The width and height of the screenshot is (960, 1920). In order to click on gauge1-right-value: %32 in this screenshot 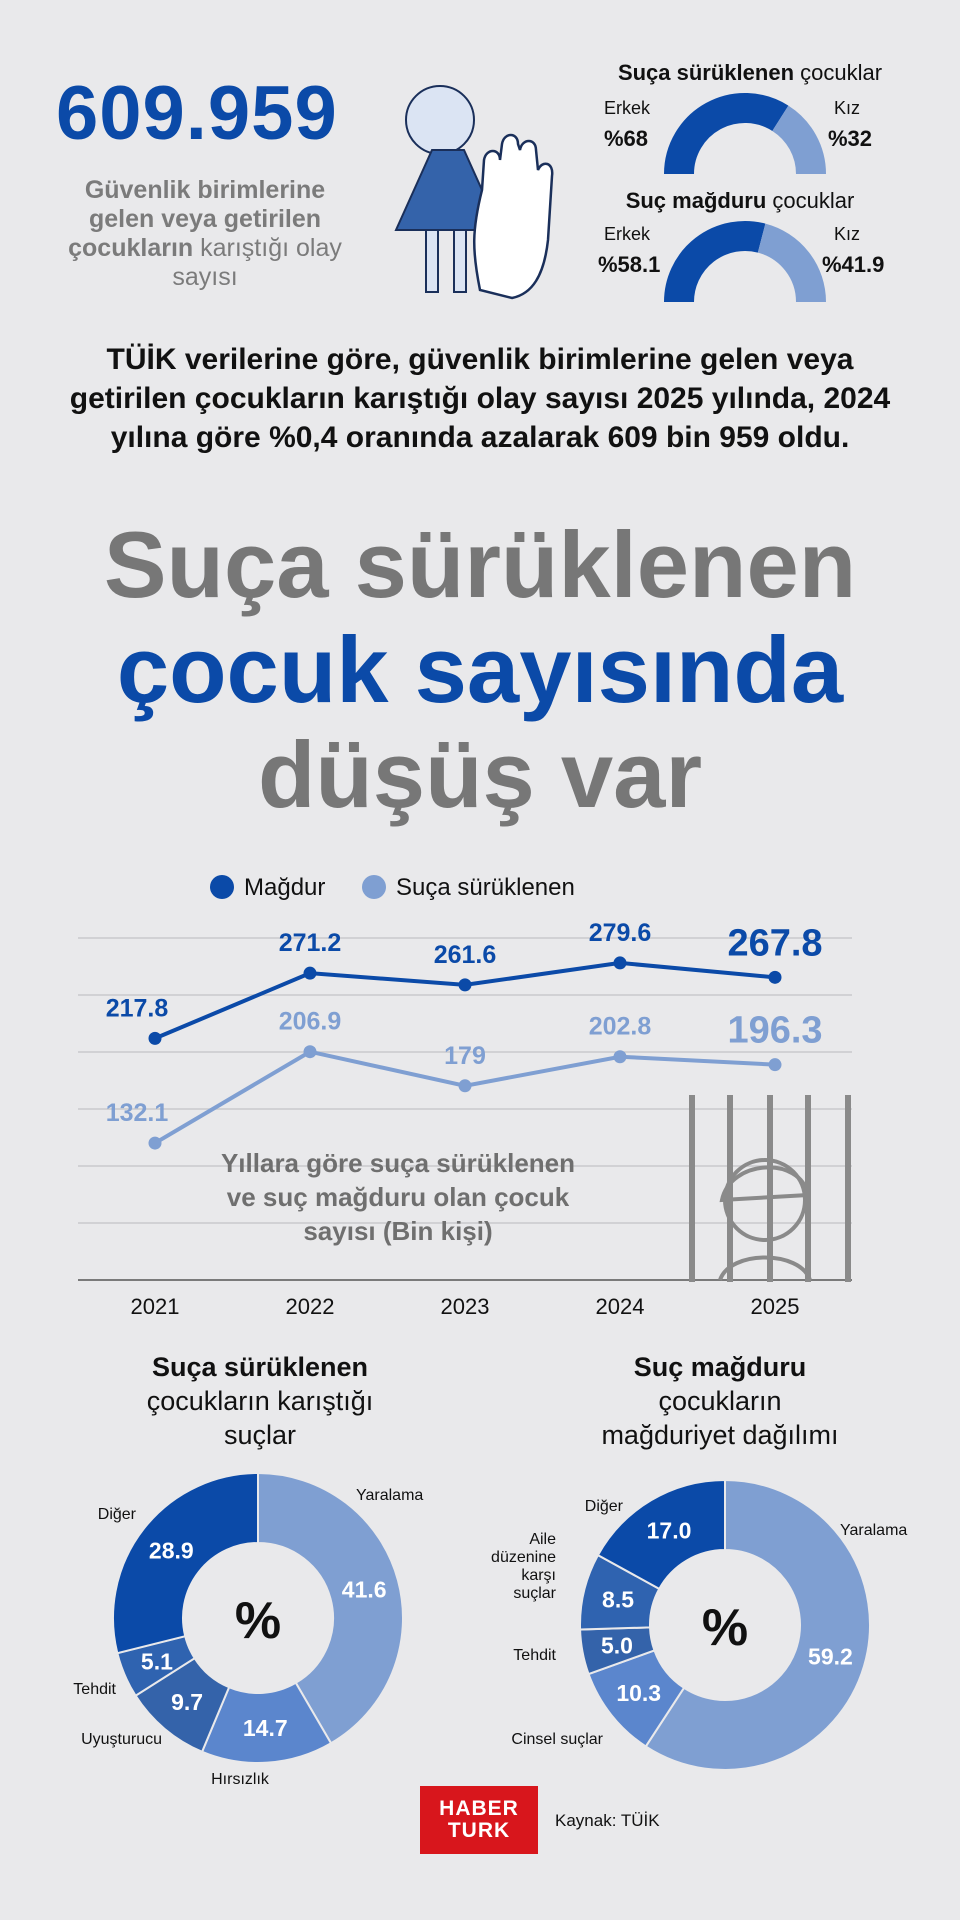, I will do `click(850, 138)`.